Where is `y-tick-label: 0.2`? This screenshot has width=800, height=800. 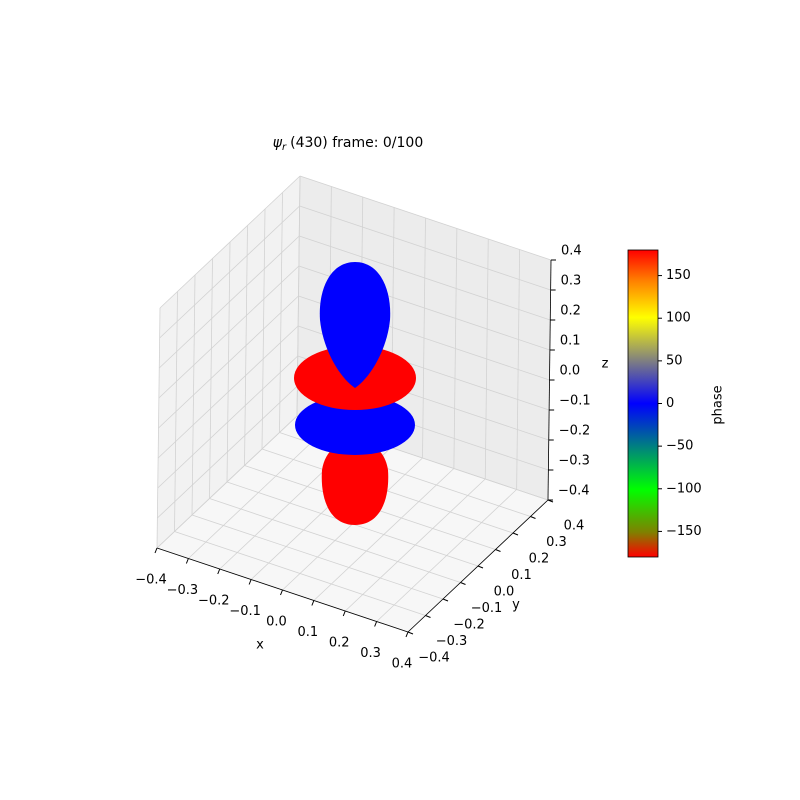
y-tick-label: 0.2 is located at coordinates (539, 559).